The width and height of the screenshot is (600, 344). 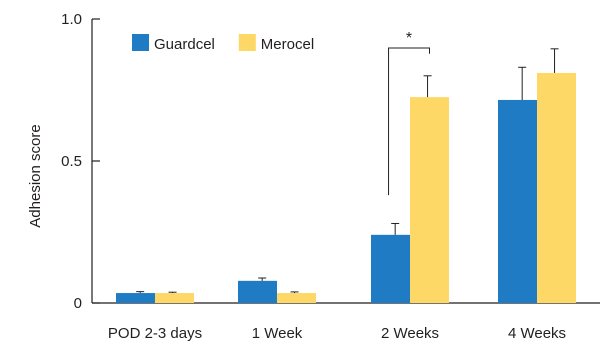 What do you see at coordinates (410, 333) in the screenshot?
I see `x-tick-label: 2 Weeks` at bounding box center [410, 333].